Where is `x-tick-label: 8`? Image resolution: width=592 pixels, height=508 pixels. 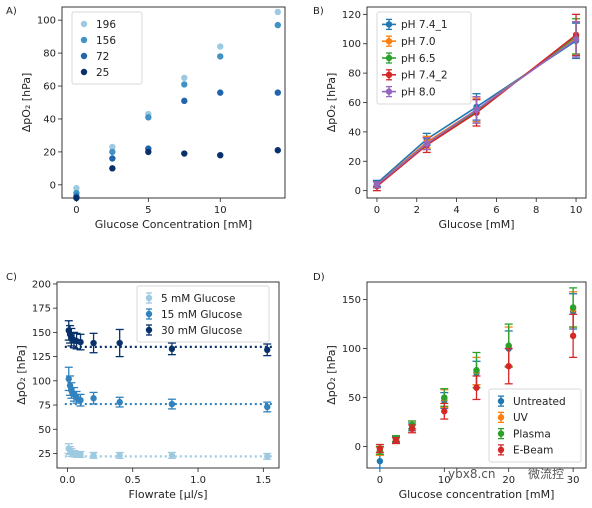
x-tick-label: 8 is located at coordinates (536, 210).